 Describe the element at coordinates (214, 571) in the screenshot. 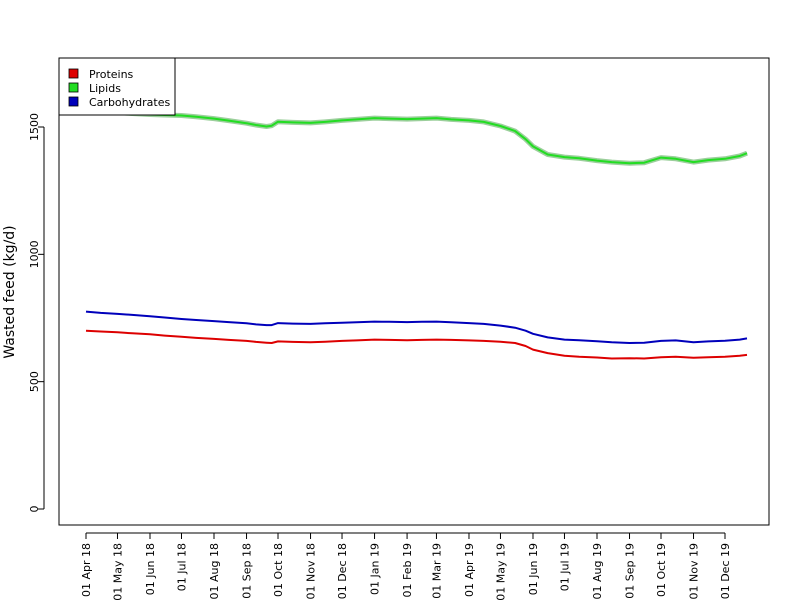

I see `x-tick-label: 01 Aug 18` at that location.